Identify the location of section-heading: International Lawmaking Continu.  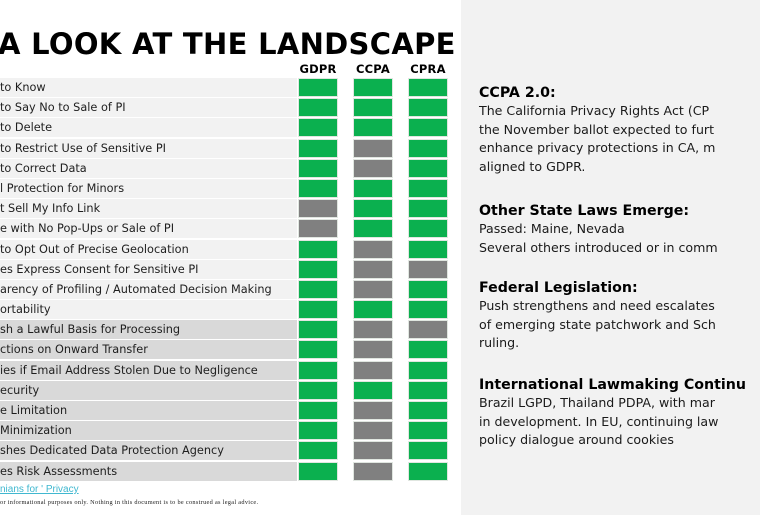
(612, 385).